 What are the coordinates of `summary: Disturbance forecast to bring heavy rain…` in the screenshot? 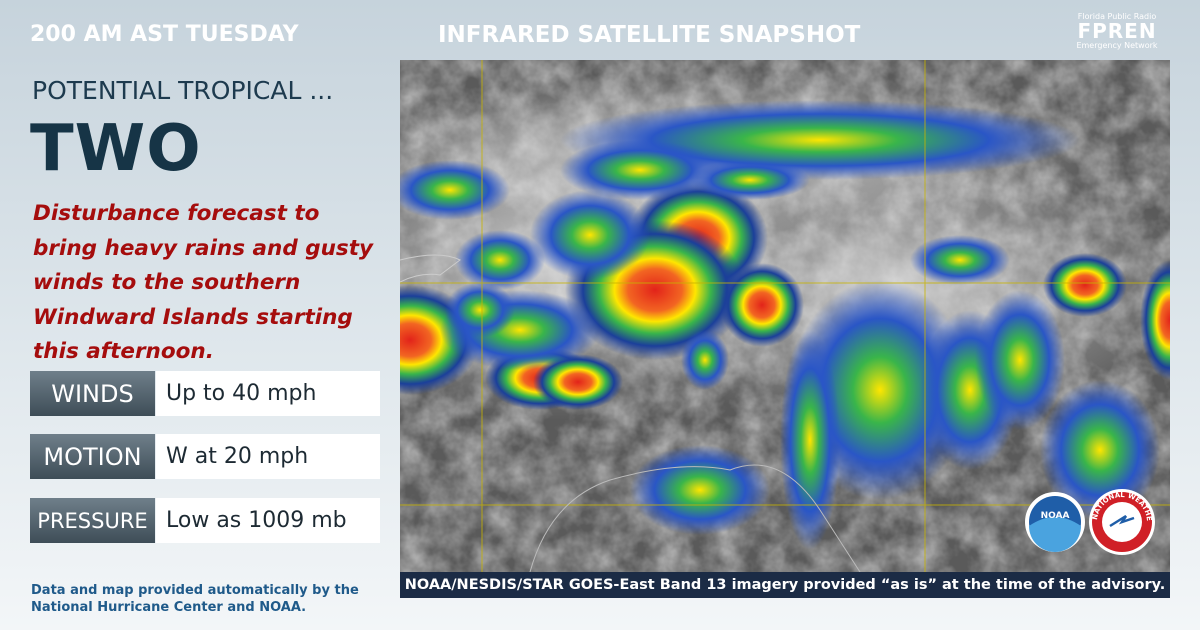 It's located at (203, 282).